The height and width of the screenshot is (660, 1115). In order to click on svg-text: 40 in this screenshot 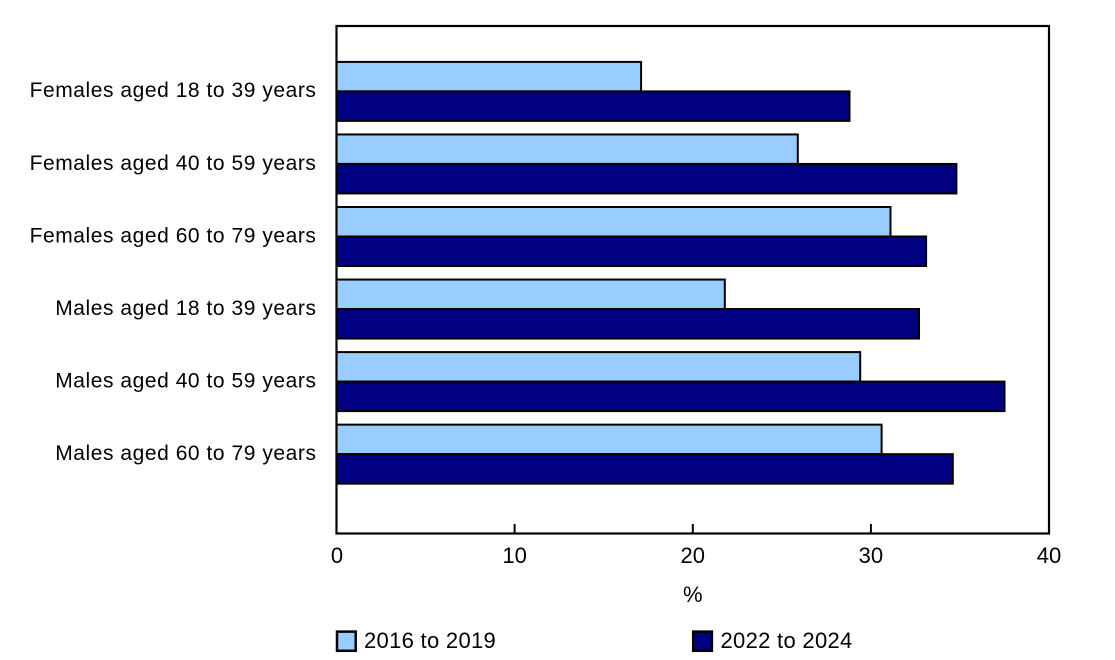, I will do `click(1049, 555)`.